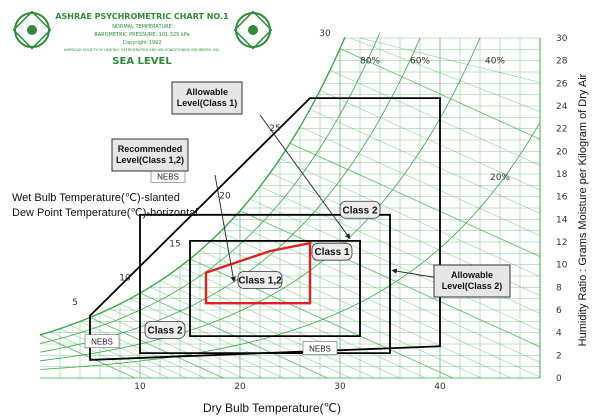  Describe the element at coordinates (207, 103) in the screenshot. I see `callout-text: Level(Class 1)` at that location.